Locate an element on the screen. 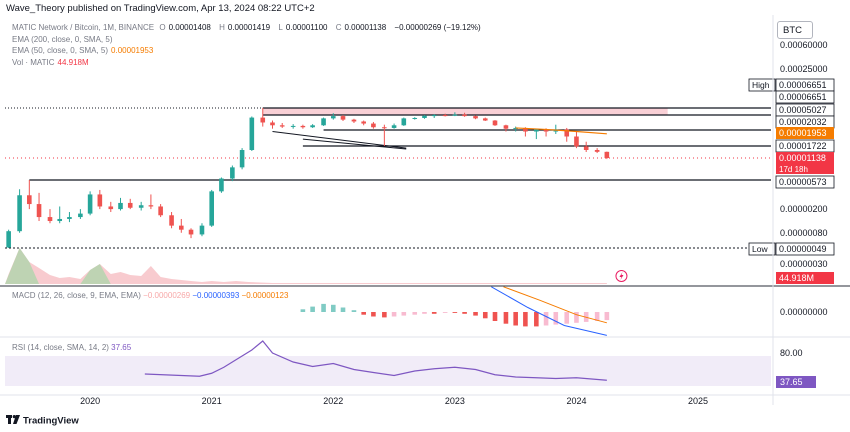 The height and width of the screenshot is (432, 850). legend-high: H 0.00001419 is located at coordinates (245, 27).